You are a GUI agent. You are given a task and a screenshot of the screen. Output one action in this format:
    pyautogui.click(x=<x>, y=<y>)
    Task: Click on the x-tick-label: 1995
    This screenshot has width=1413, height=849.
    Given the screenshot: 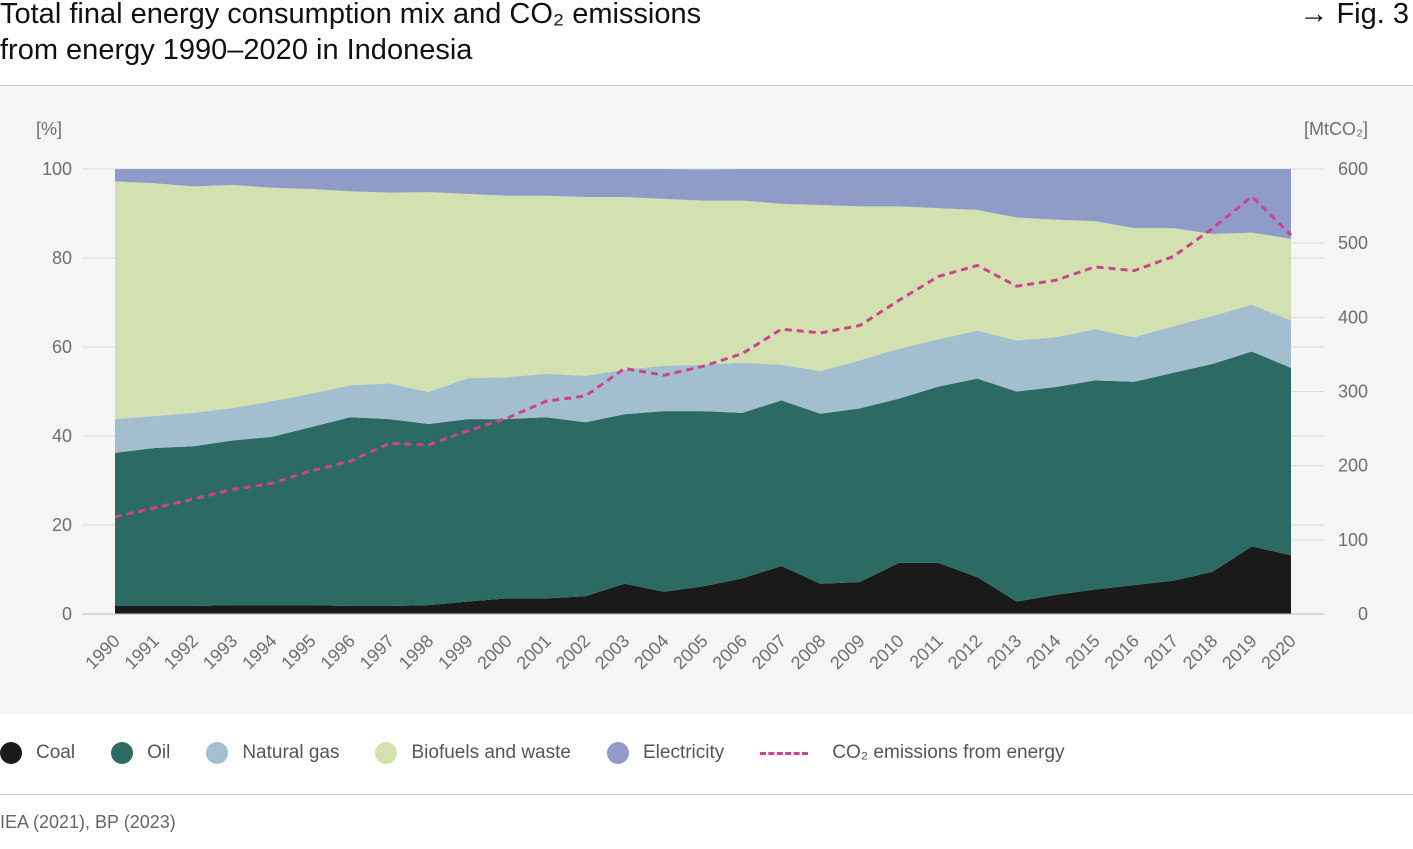 What is the action you would take?
    pyautogui.click(x=298, y=652)
    